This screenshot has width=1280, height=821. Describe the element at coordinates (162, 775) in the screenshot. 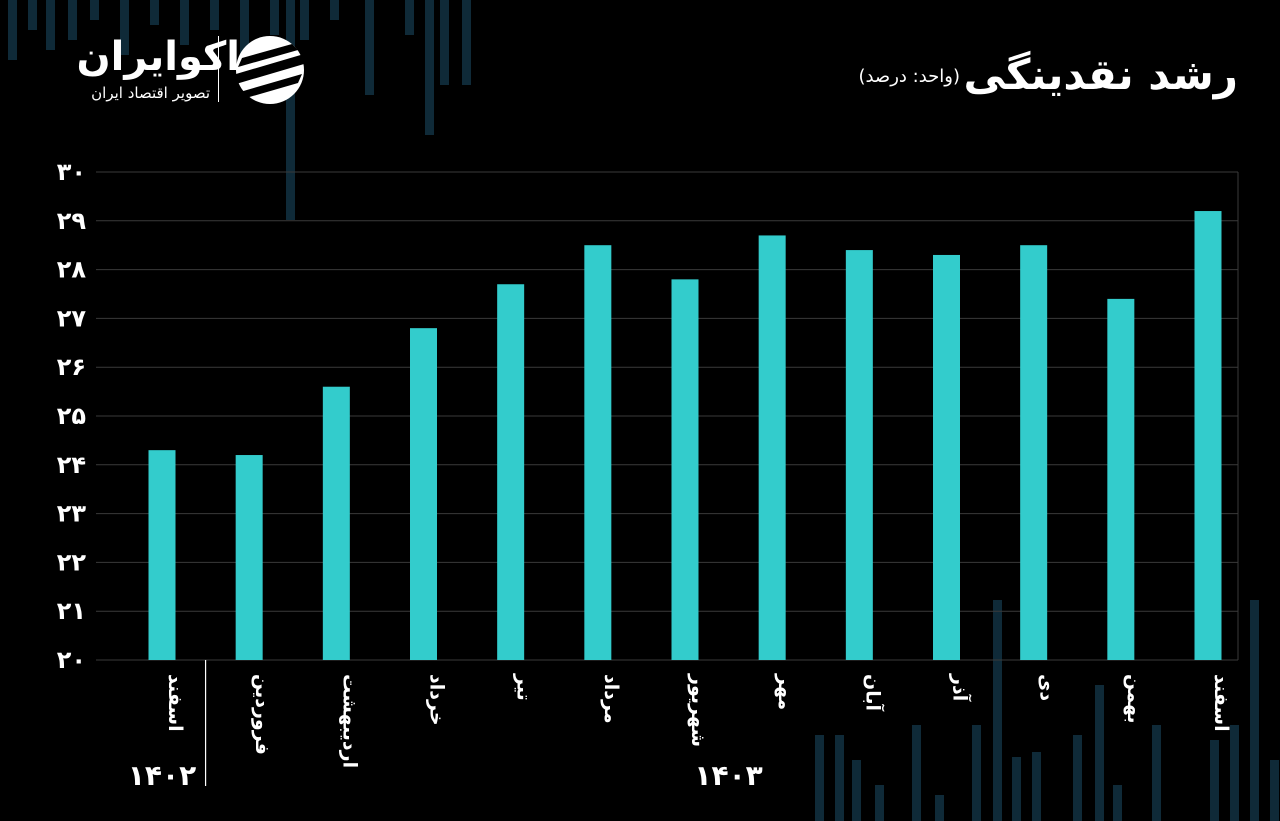

I see `year-group-label: ۱۴۰۲` at that location.